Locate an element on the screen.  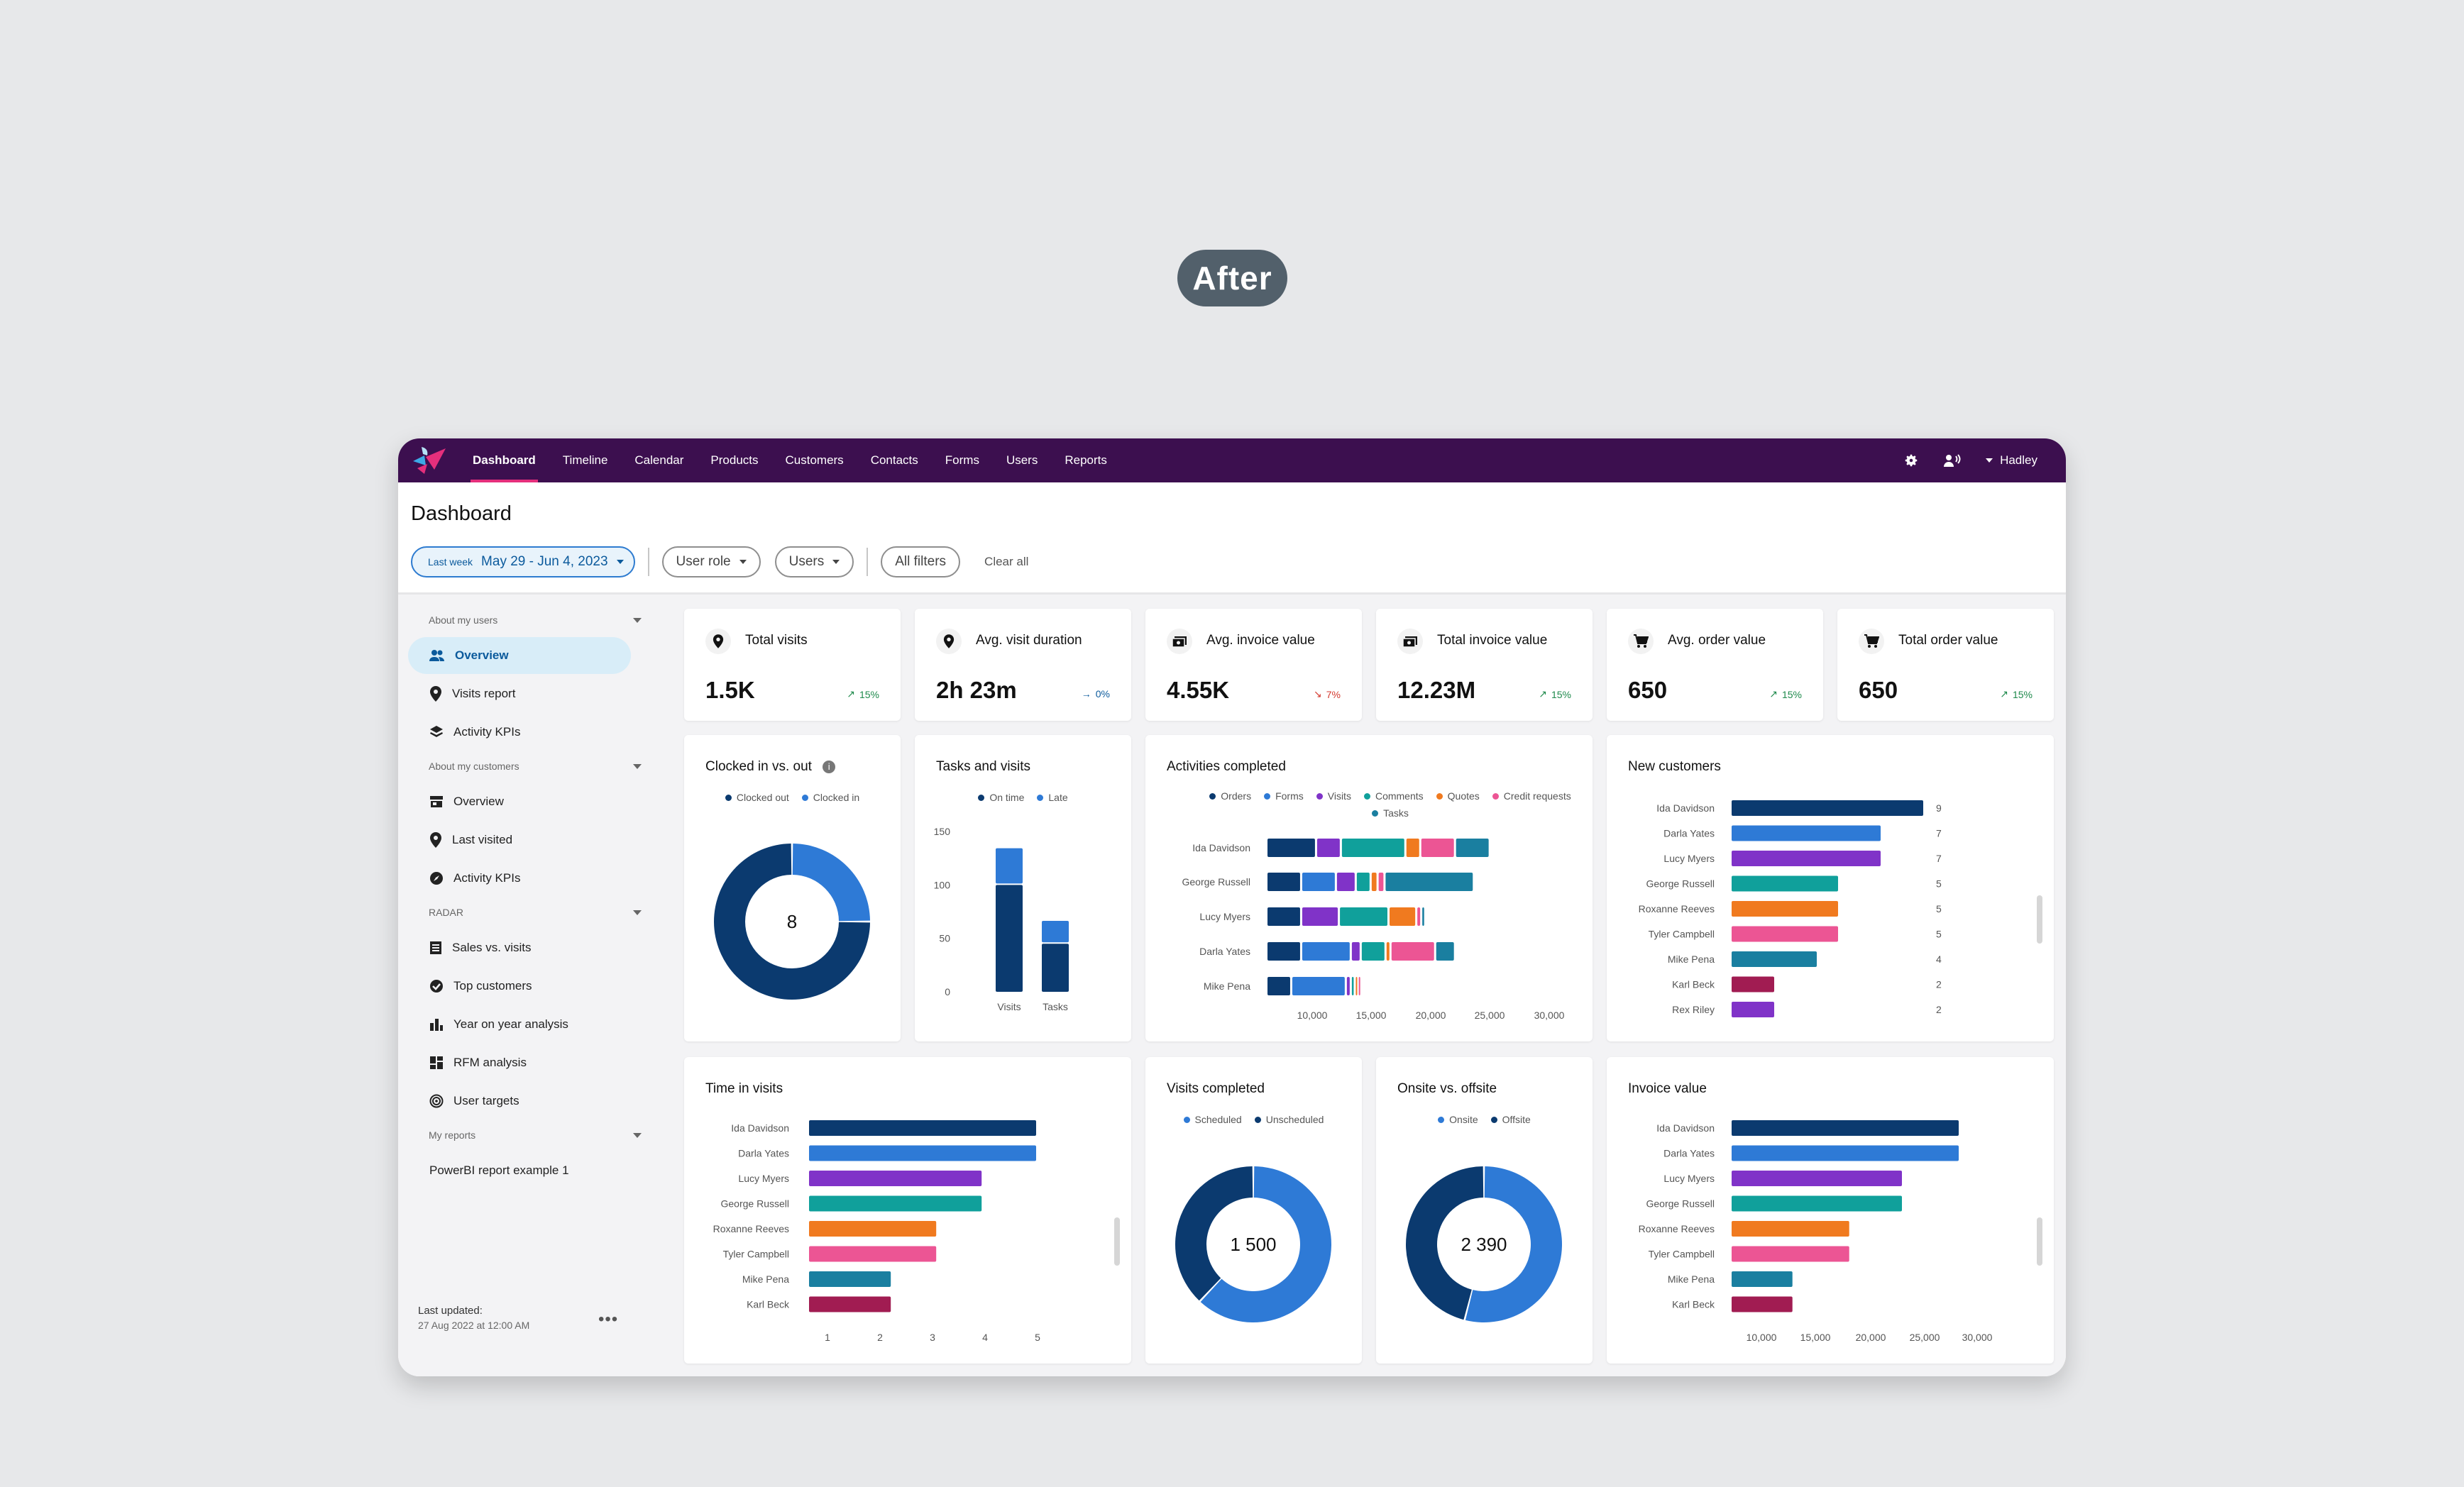
divider is located at coordinates (868, 562).